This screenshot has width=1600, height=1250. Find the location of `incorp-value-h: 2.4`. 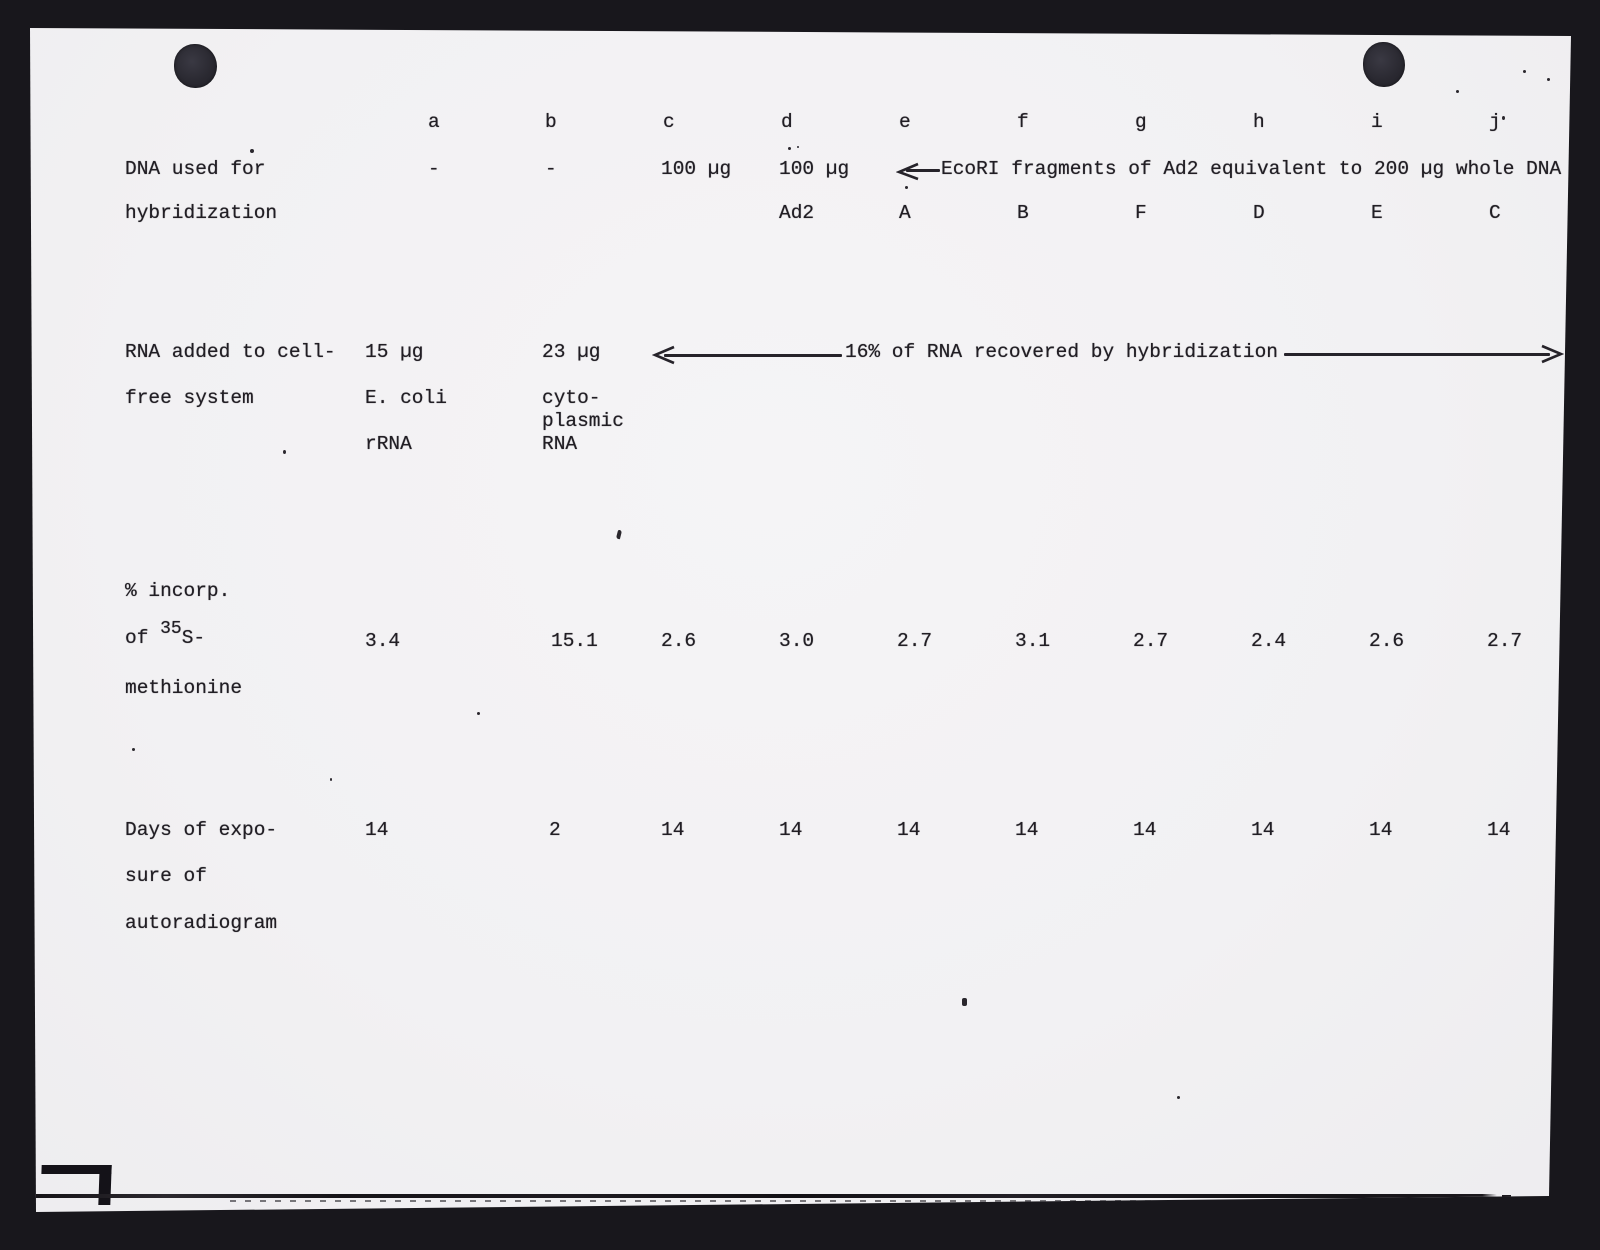

incorp-value-h: 2.4 is located at coordinates (1269, 641).